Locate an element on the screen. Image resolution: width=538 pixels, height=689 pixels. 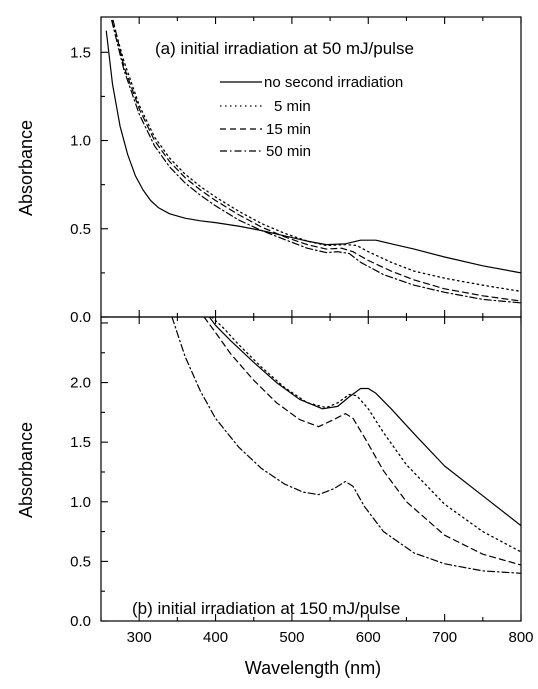
panel-b-y-tick-label: 0.0 is located at coordinates (80, 621).